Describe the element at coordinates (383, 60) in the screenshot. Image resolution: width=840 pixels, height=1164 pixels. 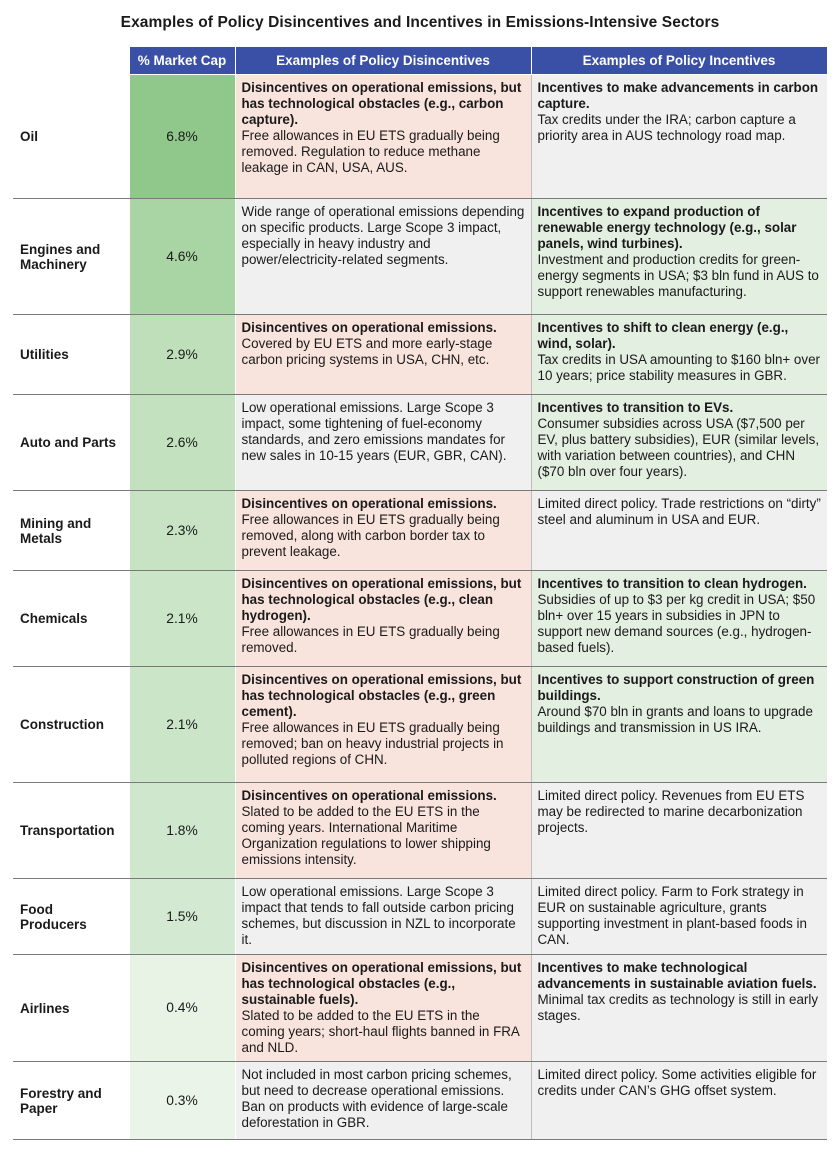
I see `header-disincentives: Examples of Policy Disincentives` at that location.